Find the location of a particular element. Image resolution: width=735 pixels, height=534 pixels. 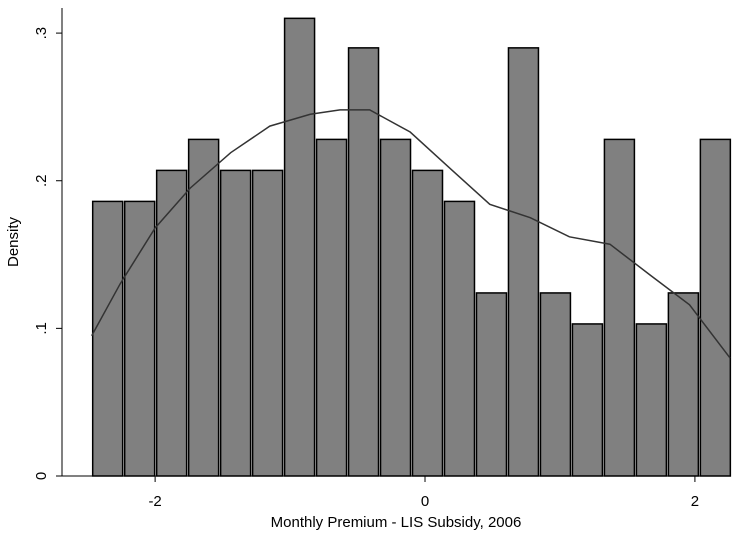

x-tick-label: -2 is located at coordinates (154, 501).